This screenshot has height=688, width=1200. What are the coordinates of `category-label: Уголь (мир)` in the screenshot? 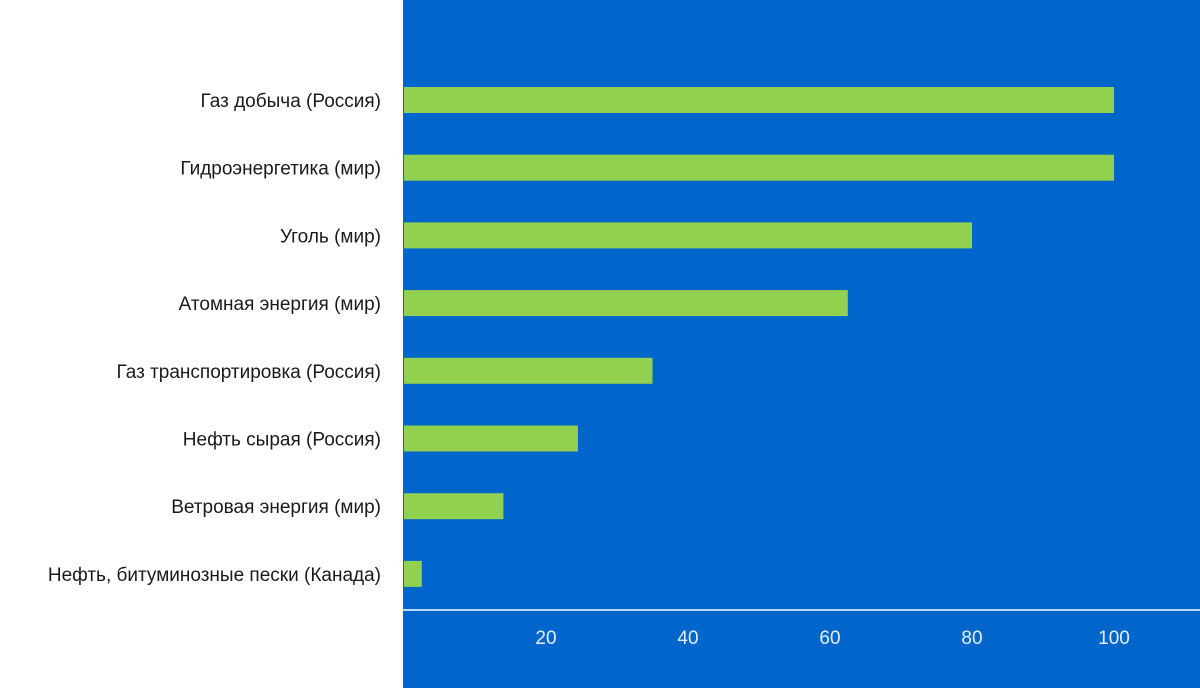 It's located at (330, 236).